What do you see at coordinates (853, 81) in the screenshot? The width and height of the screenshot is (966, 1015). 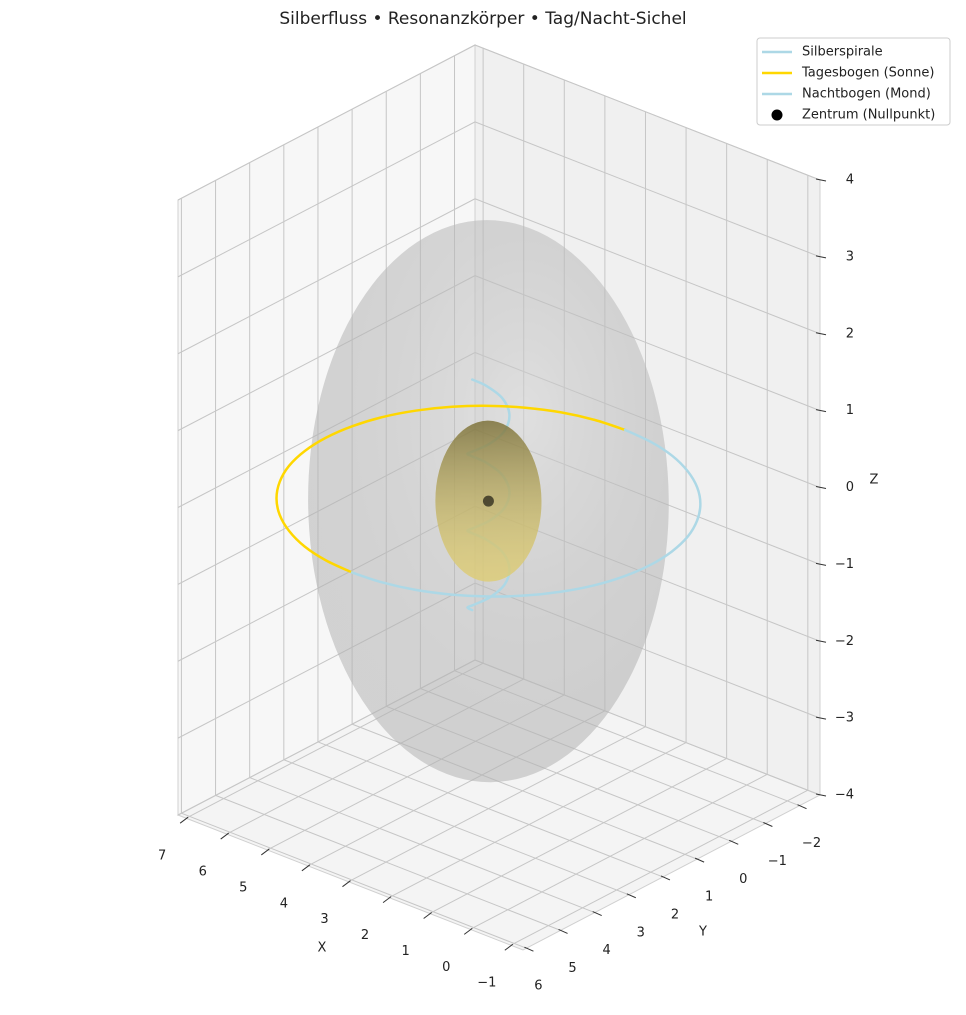 I see `legend-box` at bounding box center [853, 81].